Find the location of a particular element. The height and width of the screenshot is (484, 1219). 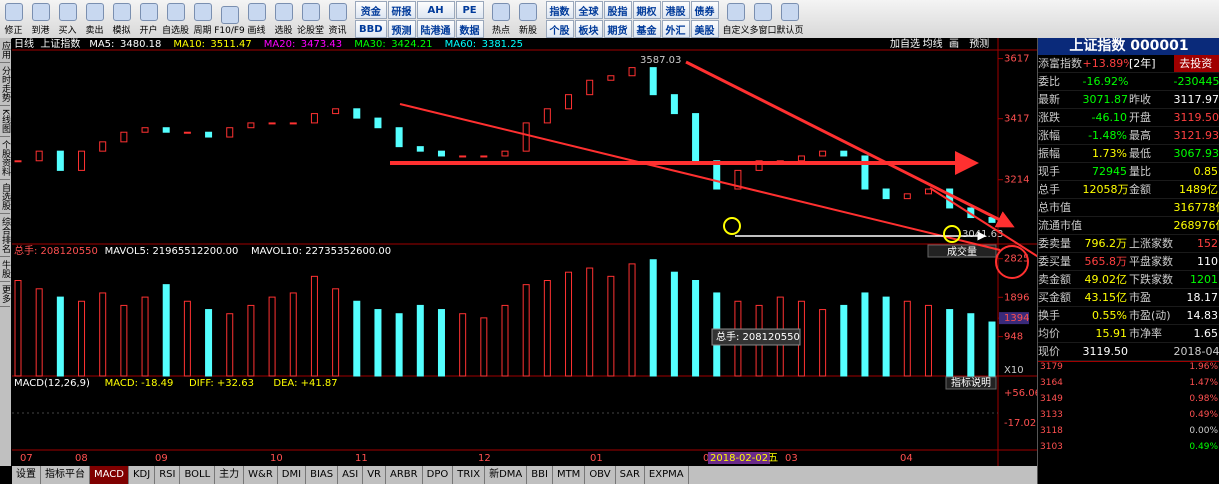

quote-cell: 3067.93 is located at coordinates (1196, 153).